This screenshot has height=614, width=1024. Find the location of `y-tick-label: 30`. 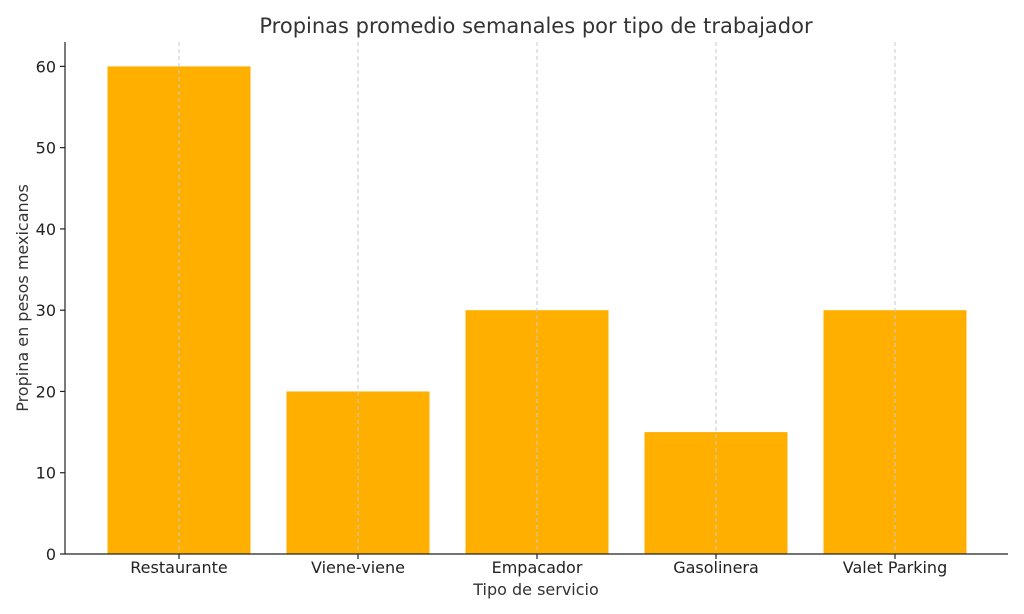

y-tick-label: 30 is located at coordinates (46, 310).